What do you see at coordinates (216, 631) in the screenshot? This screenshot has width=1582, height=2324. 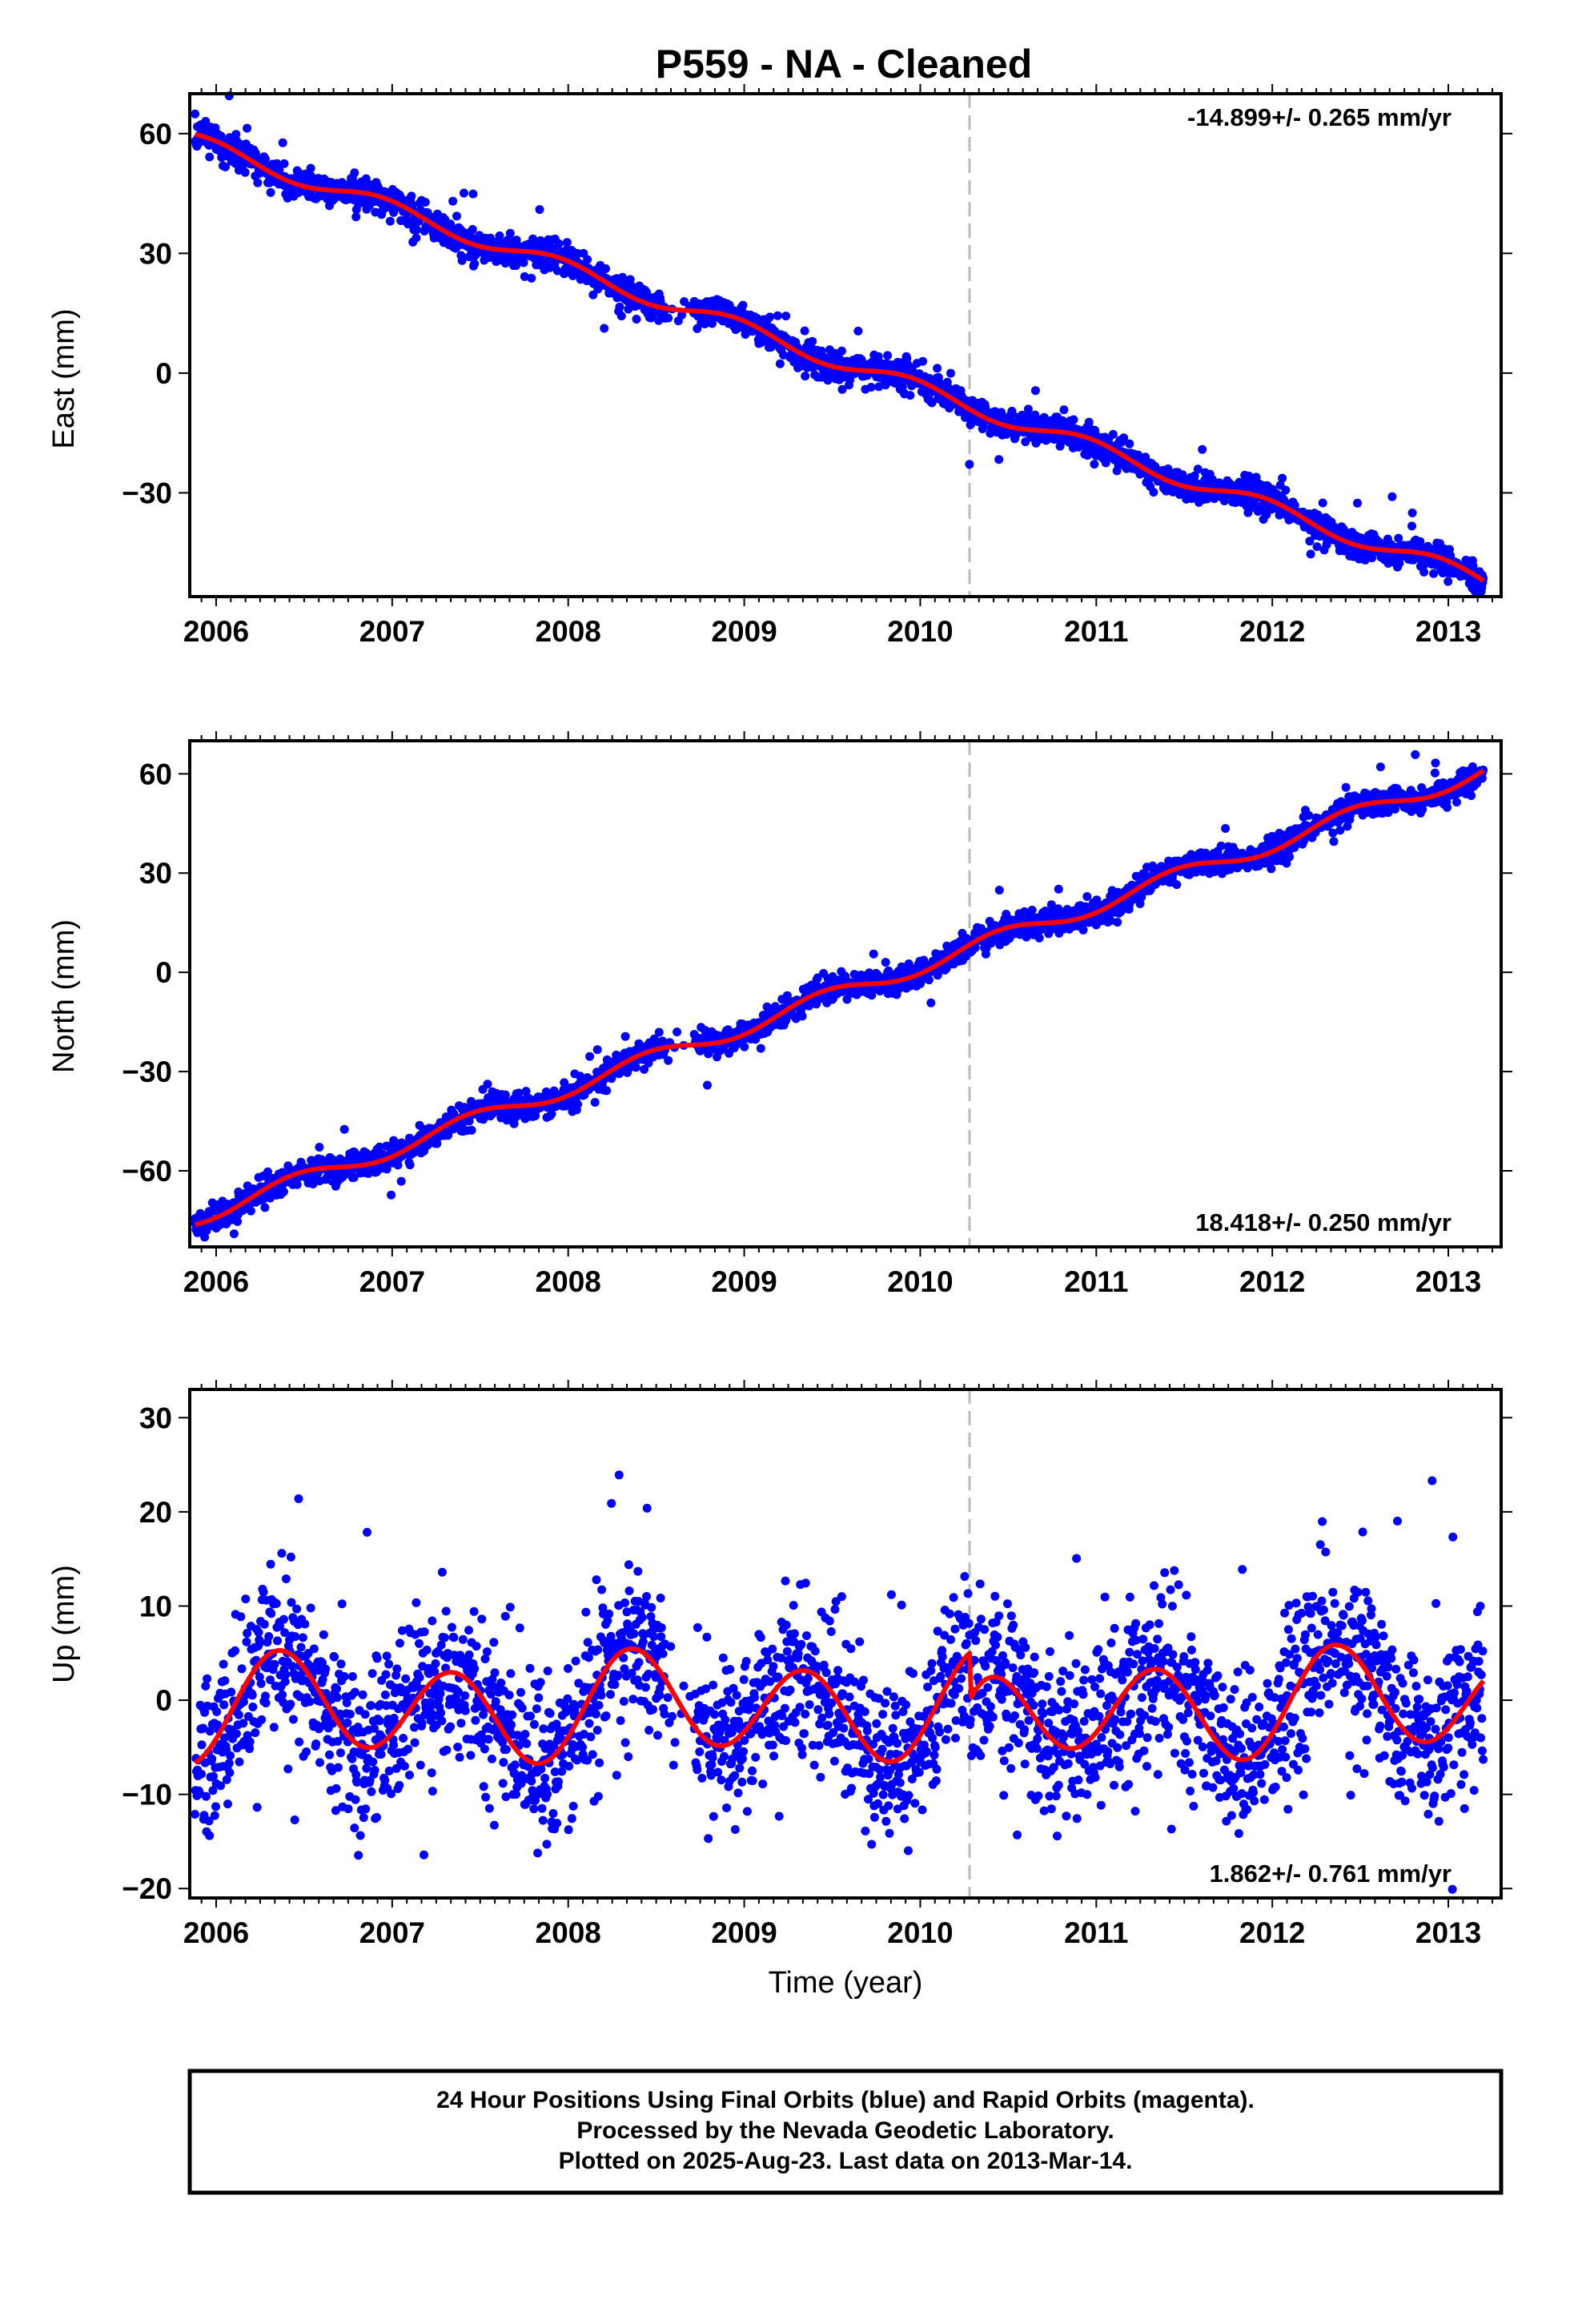 I see `x-tick-label: 2006` at bounding box center [216, 631].